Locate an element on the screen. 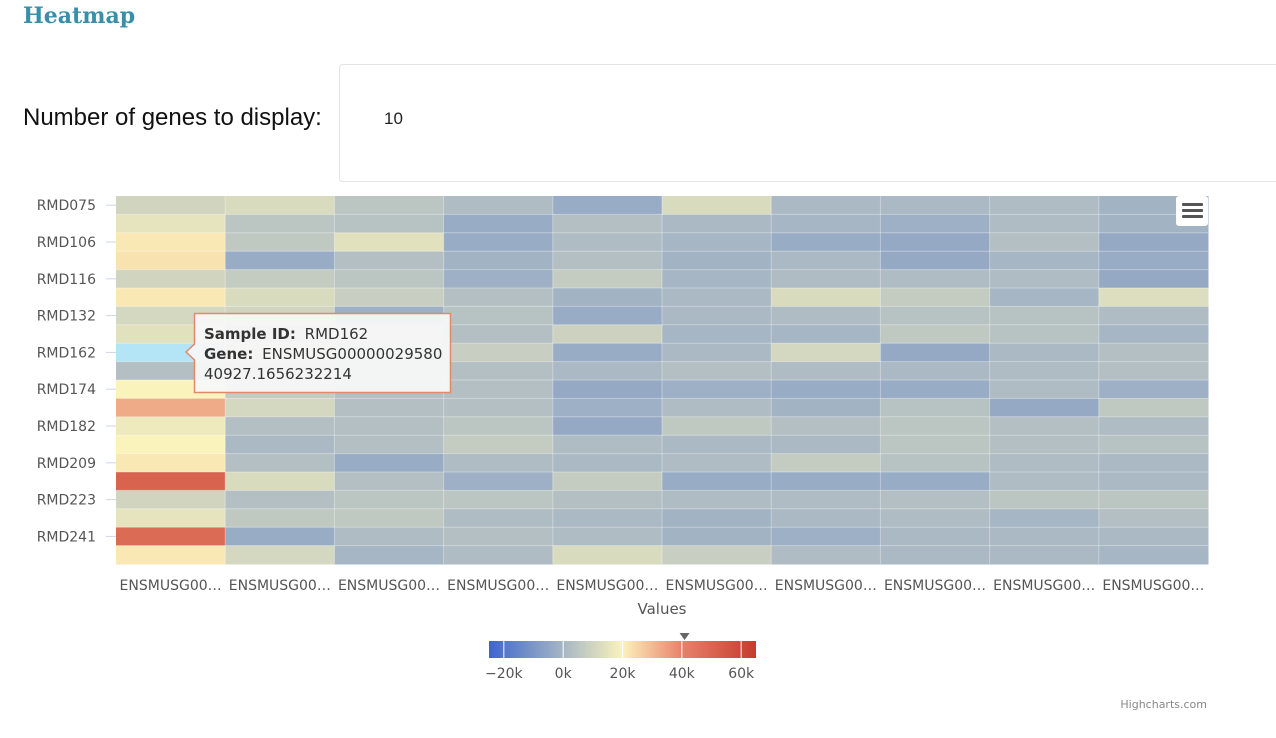  credits-link: Highcharts.com is located at coordinates (1163, 704).